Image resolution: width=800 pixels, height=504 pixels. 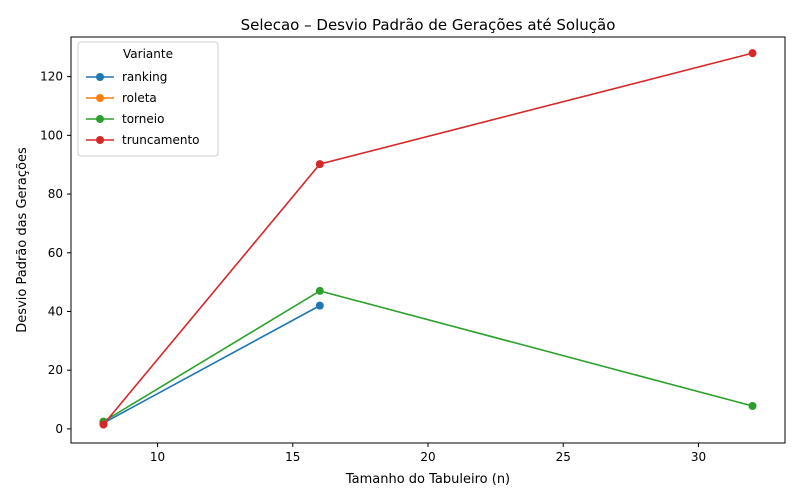 I want to click on x-tick-label: 20, so click(x=427, y=457).